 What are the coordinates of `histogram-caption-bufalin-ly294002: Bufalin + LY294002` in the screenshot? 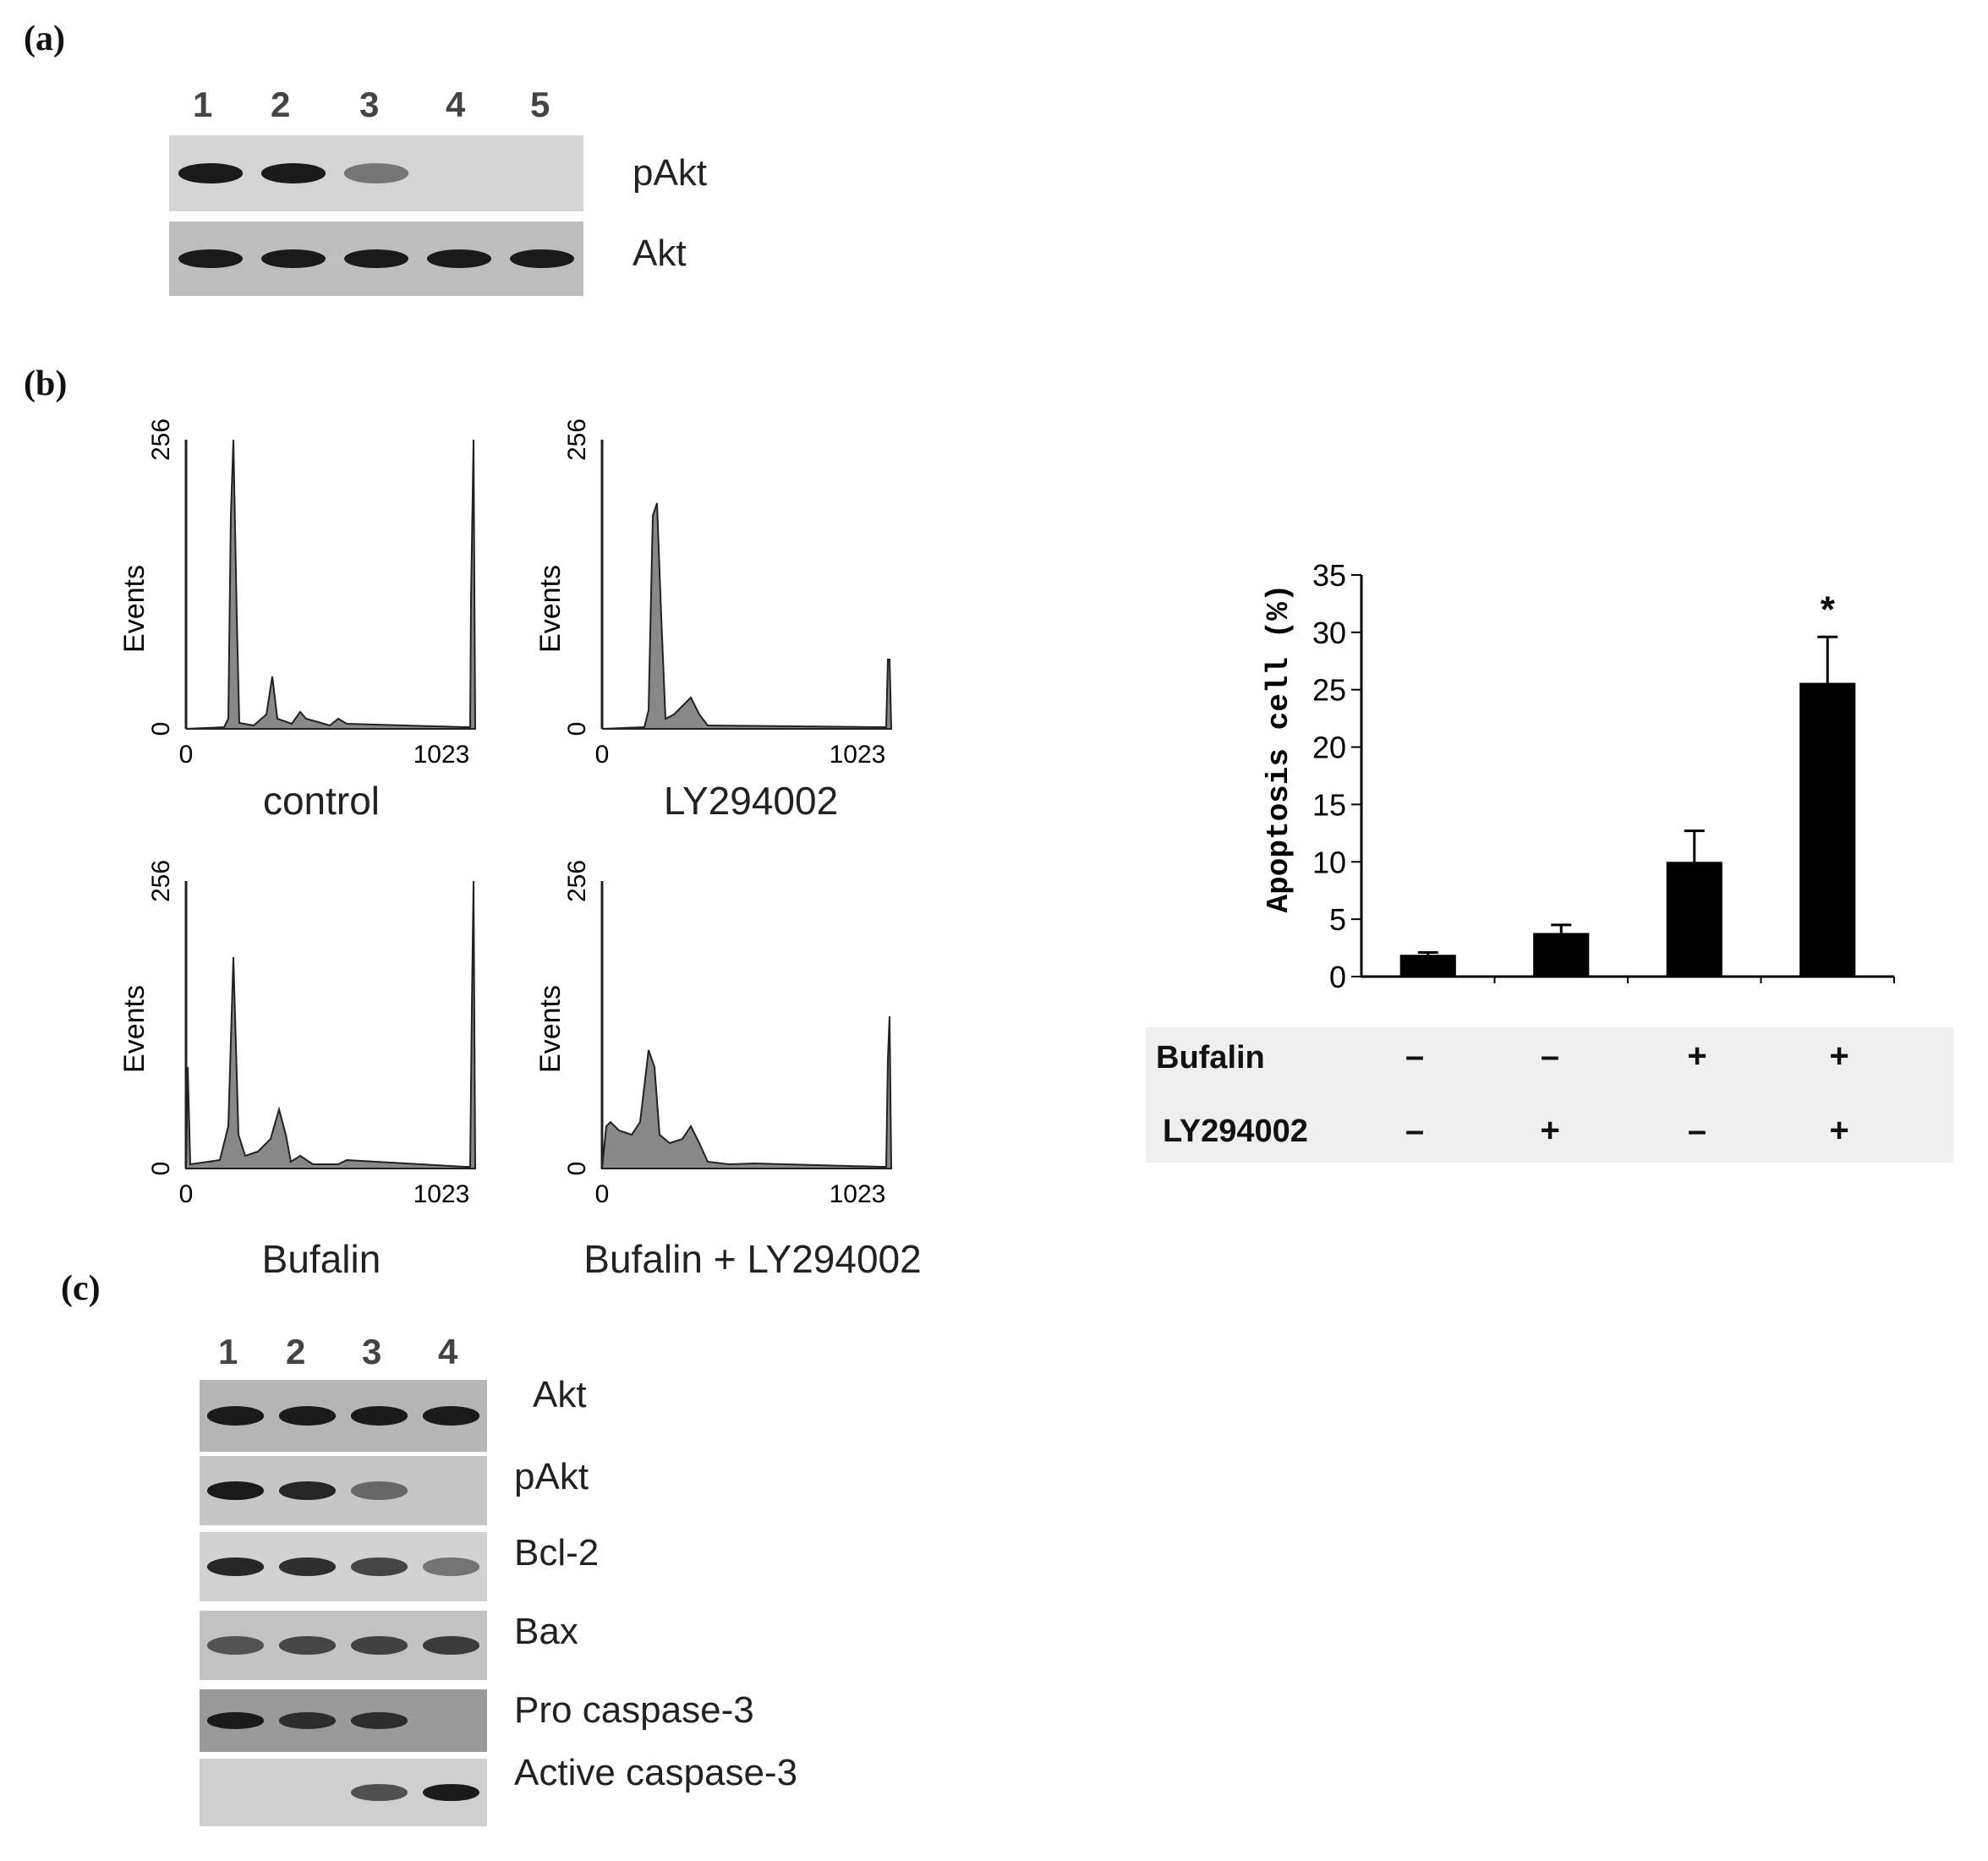 It's located at (753, 1259).